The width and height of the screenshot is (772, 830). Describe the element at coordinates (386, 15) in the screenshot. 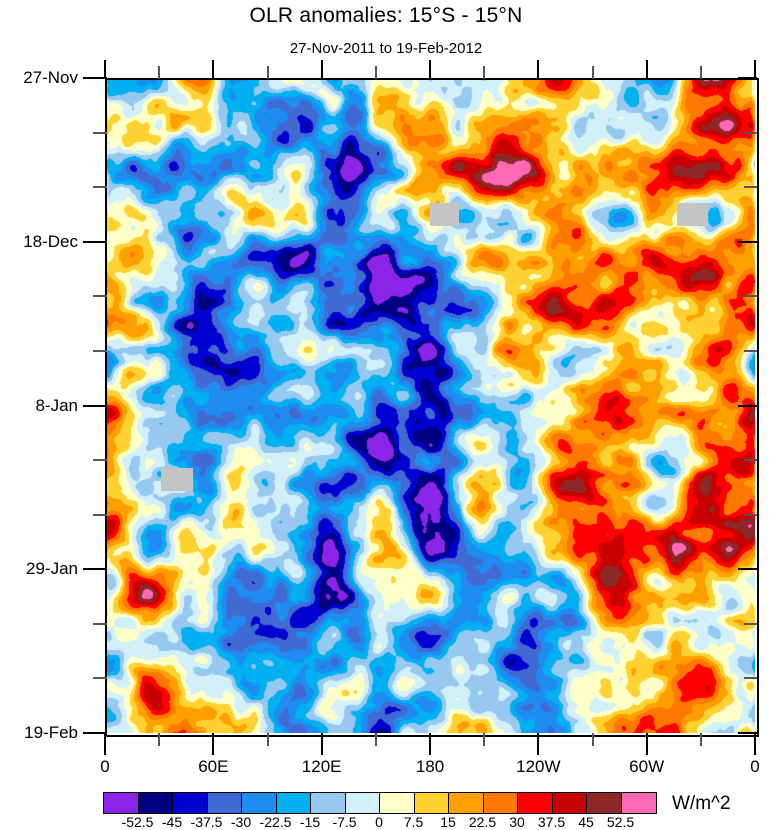

I see `page-title: OLR anomalies: 15°S - 15°N` at that location.